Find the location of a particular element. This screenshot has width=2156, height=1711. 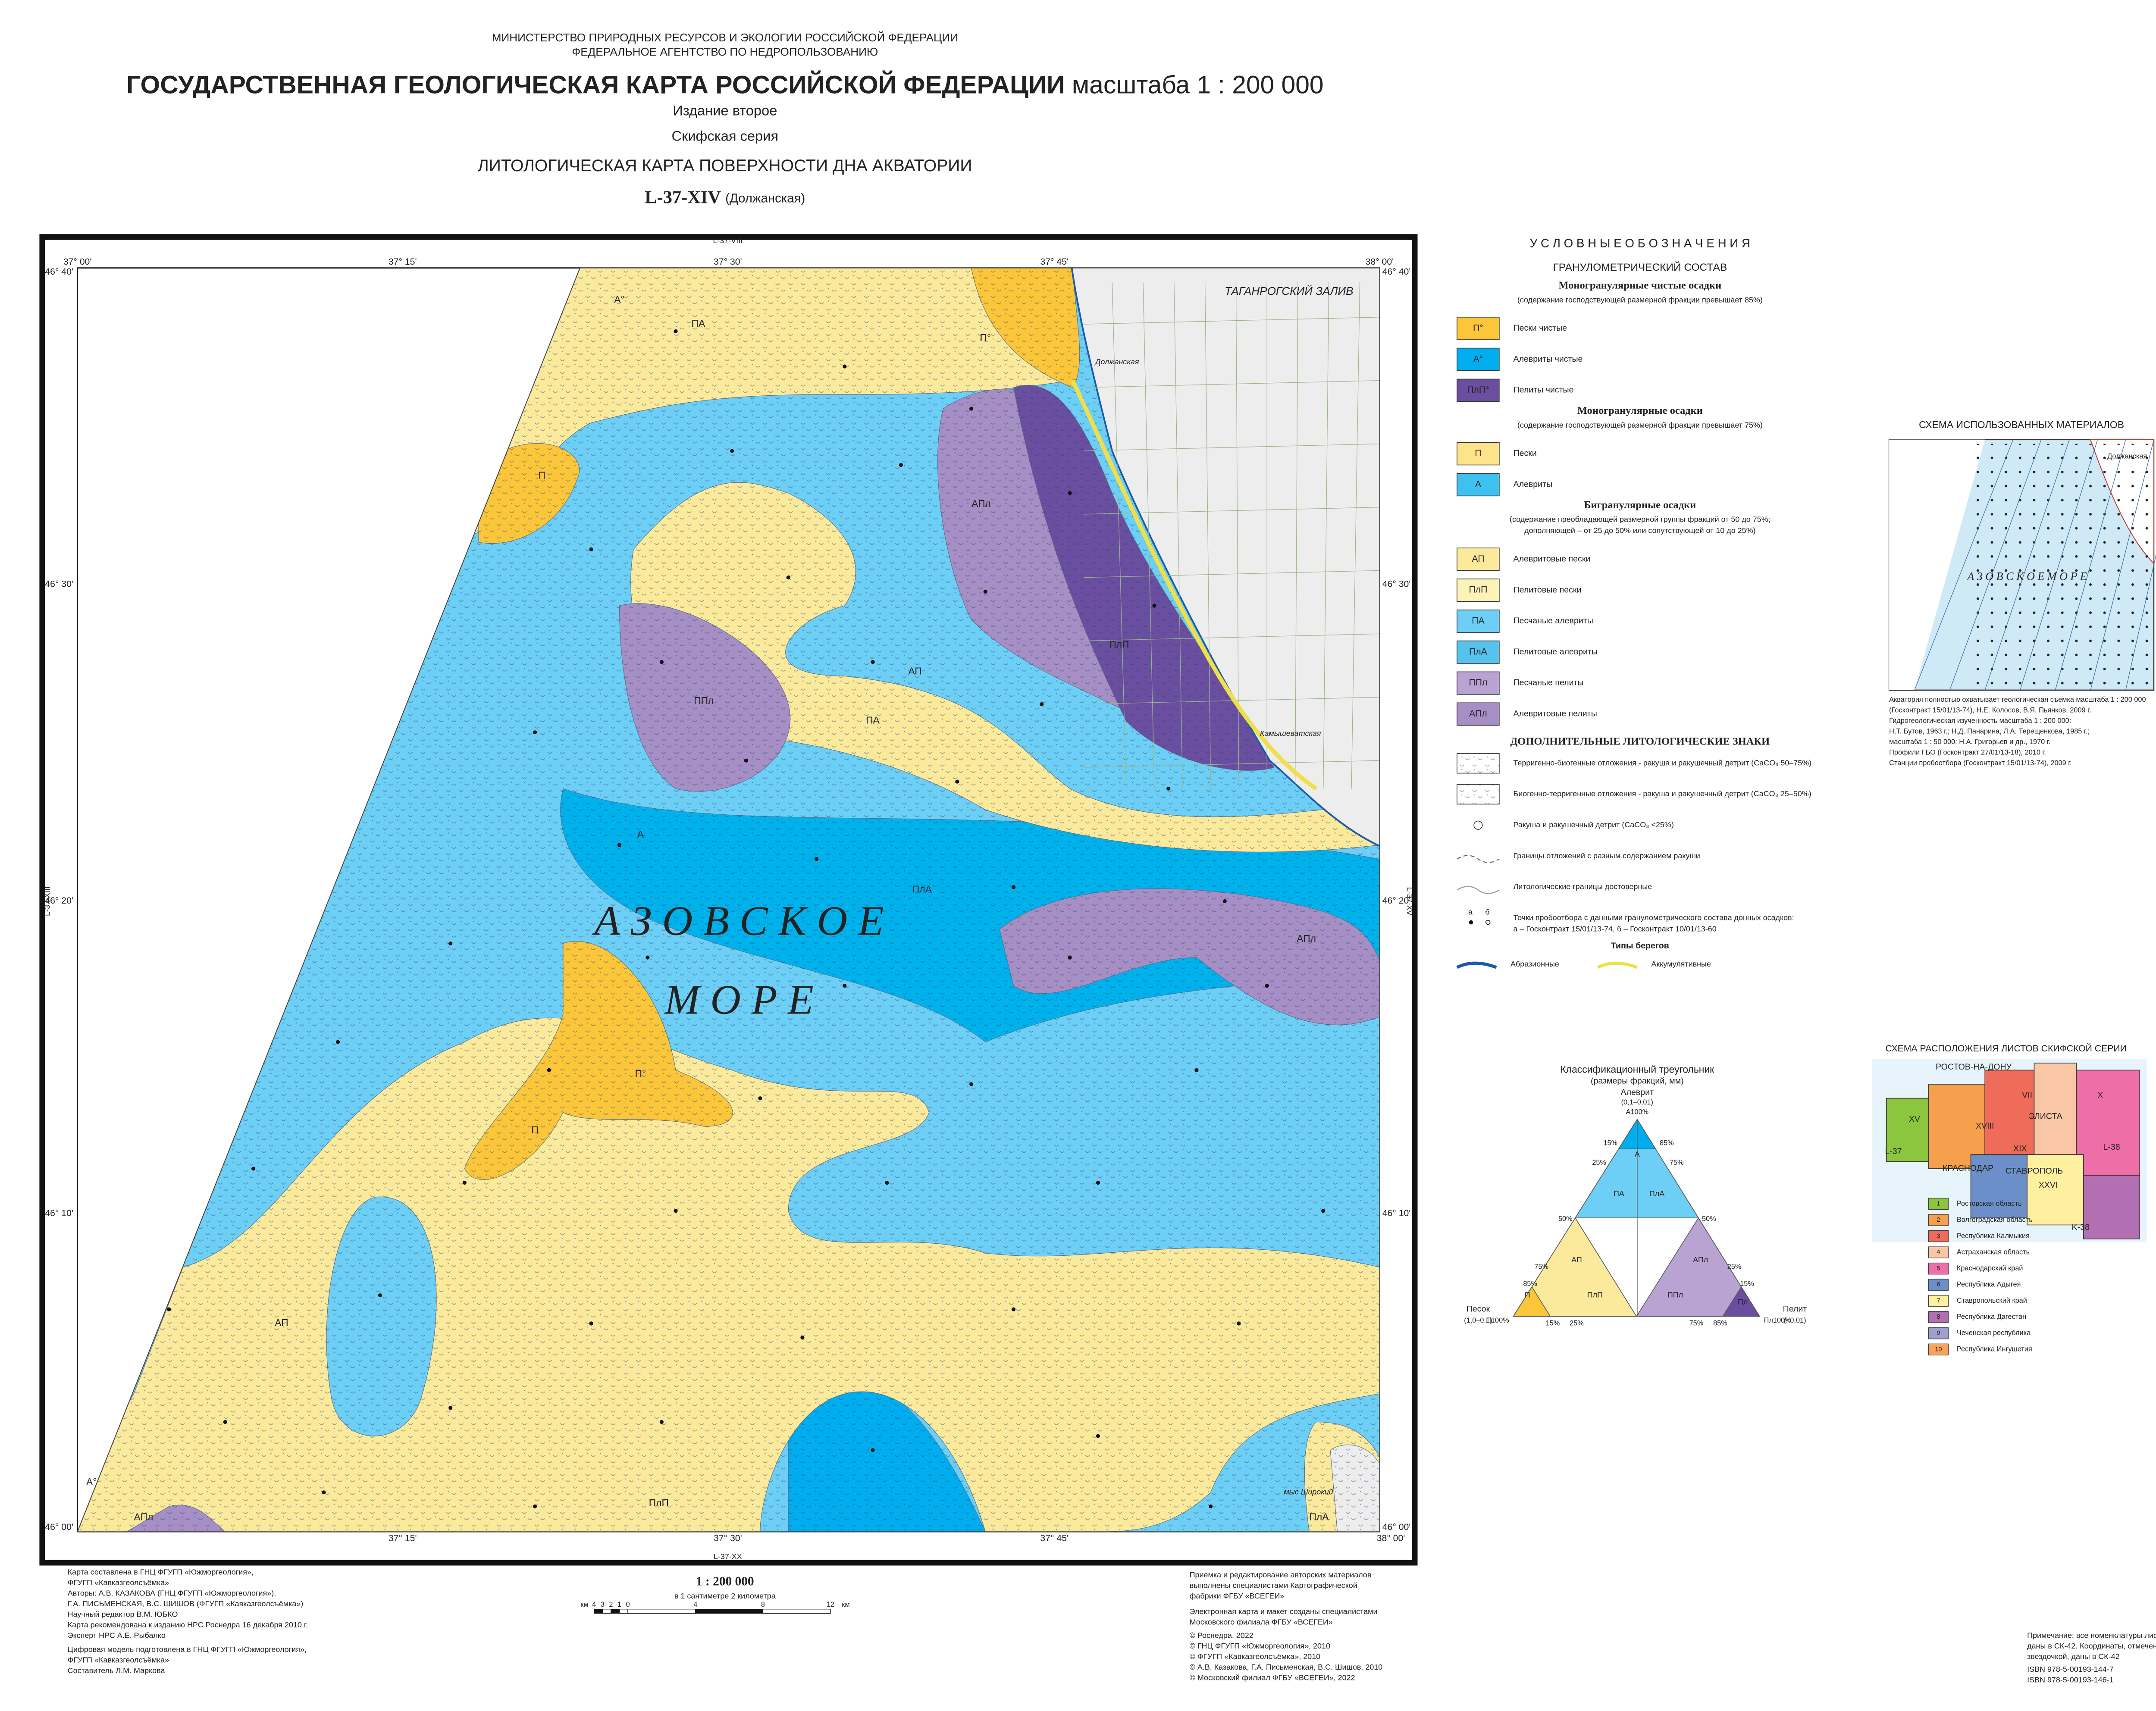

sheet-line: L-37-XIV (Должанская) is located at coordinates (725, 197).